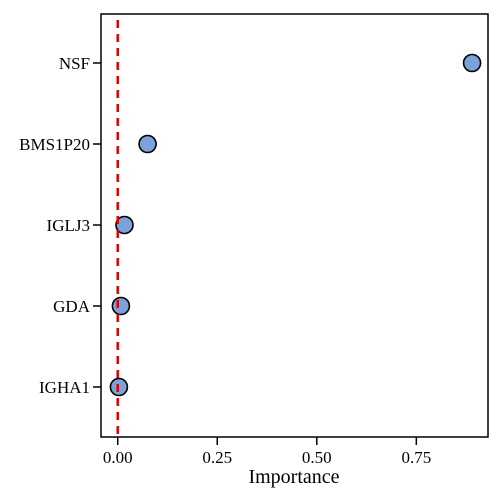  Describe the element at coordinates (317, 457) in the screenshot. I see `x-tick-label: 0.50` at that location.